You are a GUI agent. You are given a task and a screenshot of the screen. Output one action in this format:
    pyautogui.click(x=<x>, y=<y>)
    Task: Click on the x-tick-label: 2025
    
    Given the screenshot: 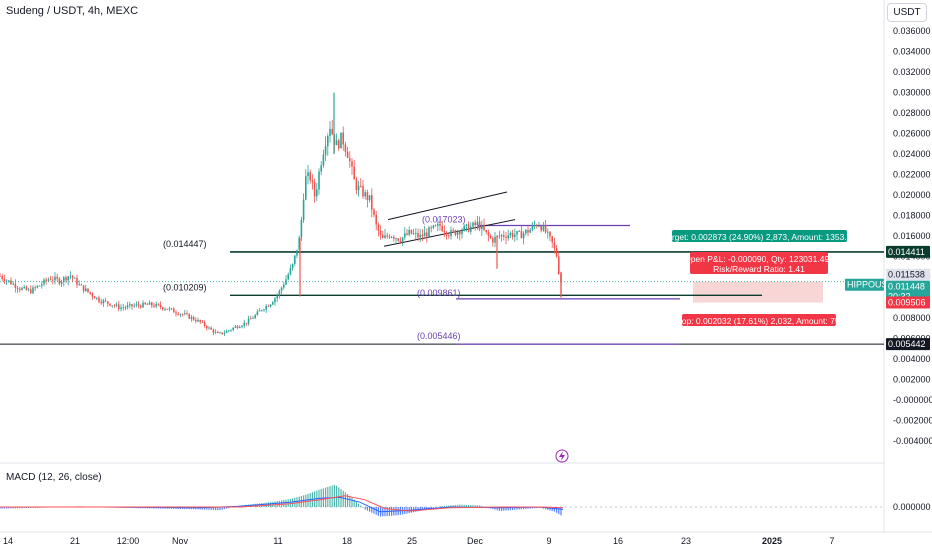 What is the action you would take?
    pyautogui.click(x=772, y=541)
    